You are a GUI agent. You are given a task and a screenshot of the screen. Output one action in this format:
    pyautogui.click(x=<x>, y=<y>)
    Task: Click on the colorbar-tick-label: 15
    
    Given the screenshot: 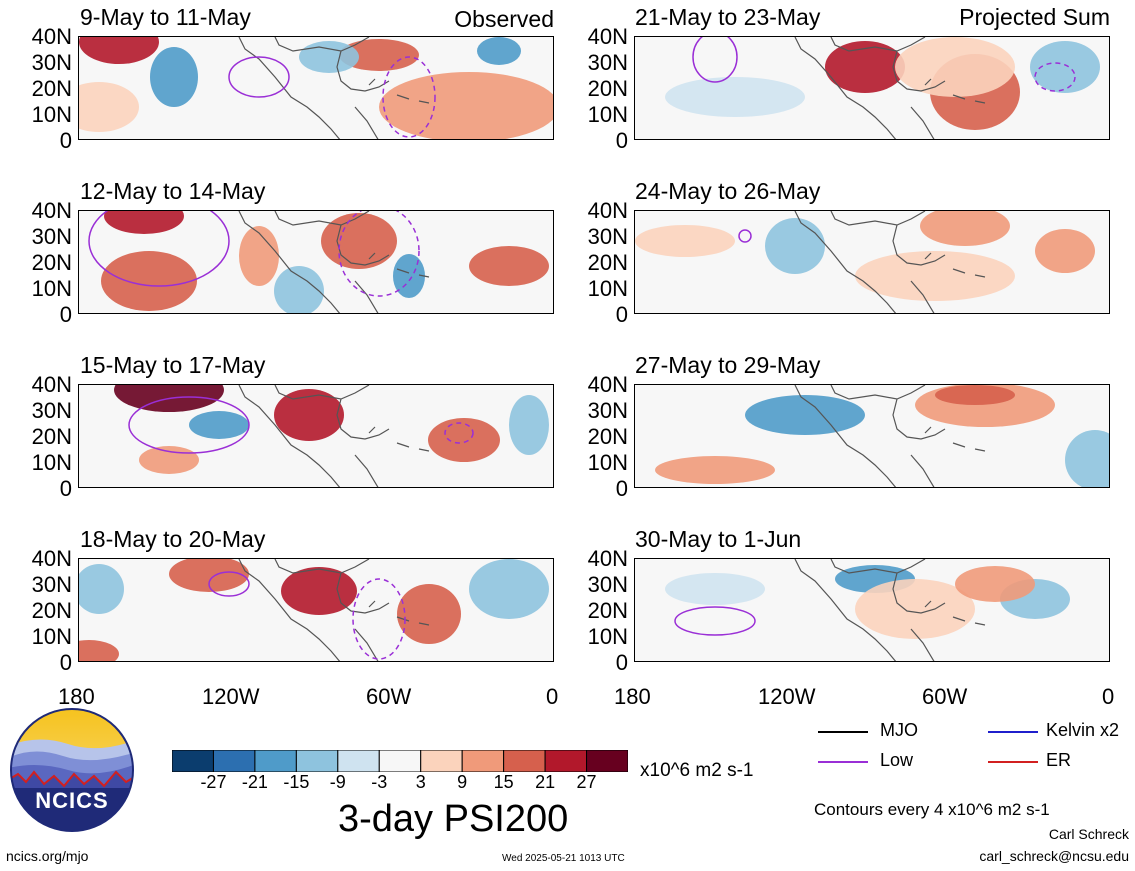 What is the action you would take?
    pyautogui.click(x=503, y=782)
    